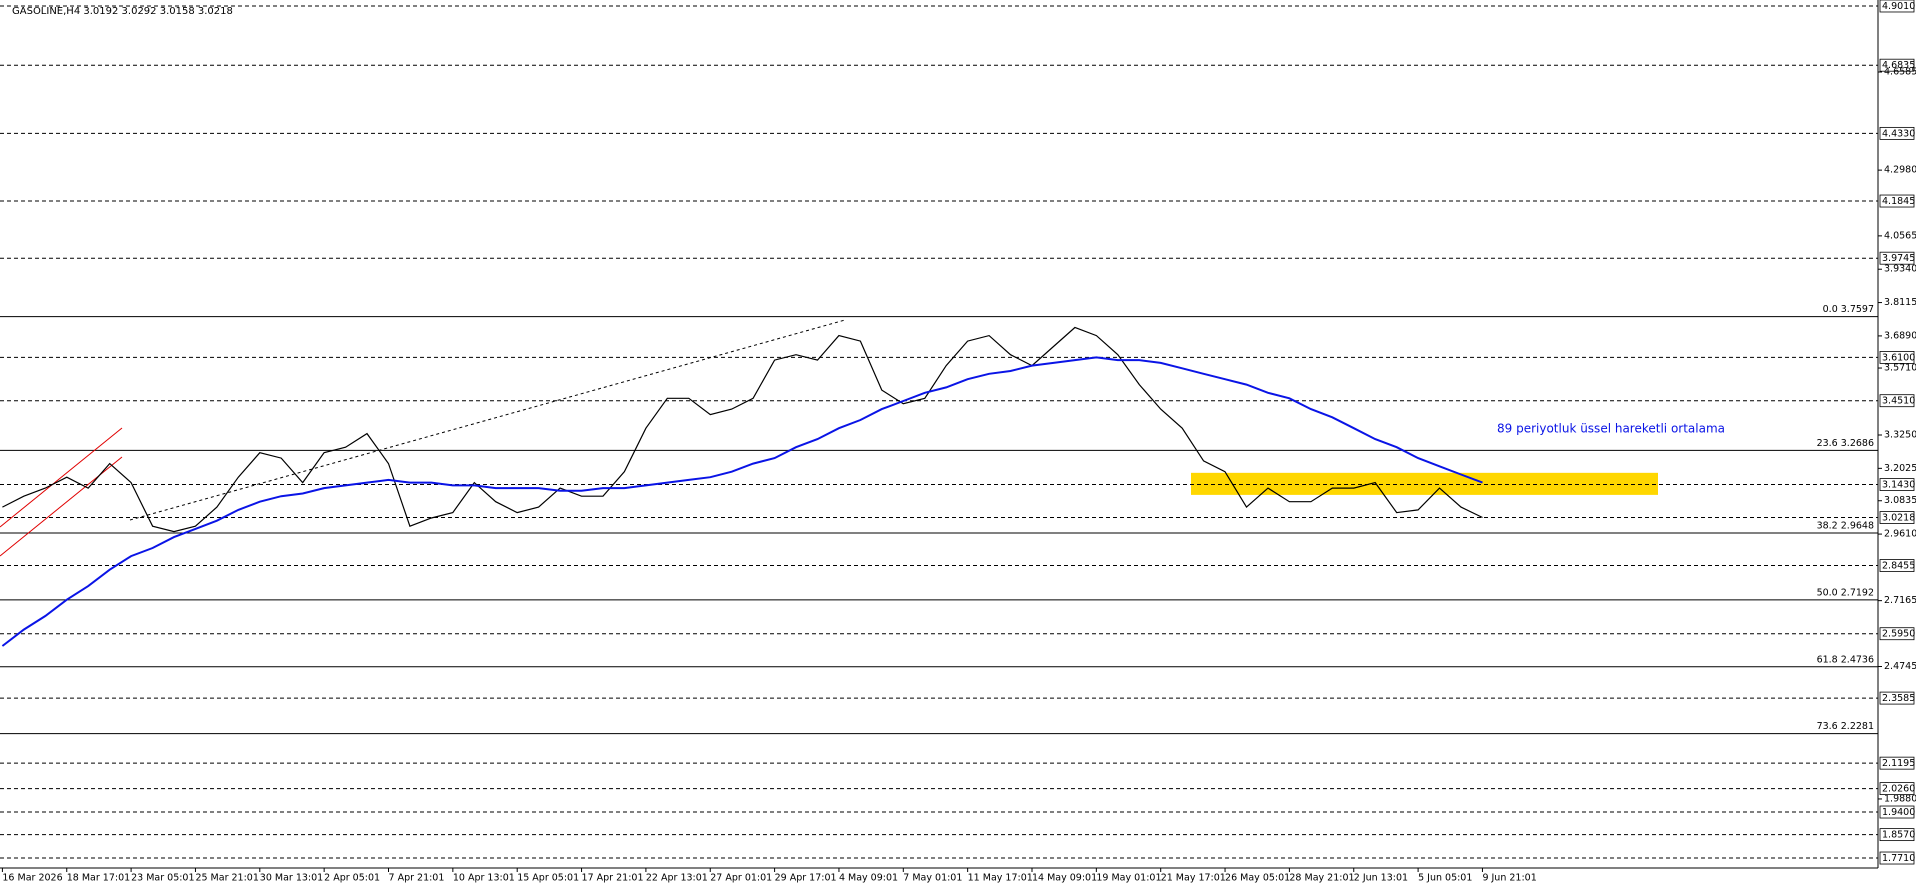 Image resolution: width=1916 pixels, height=888 pixels. What do you see at coordinates (417, 878) in the screenshot?
I see `x-tick-label: 7 Apr 21:01` at bounding box center [417, 878].